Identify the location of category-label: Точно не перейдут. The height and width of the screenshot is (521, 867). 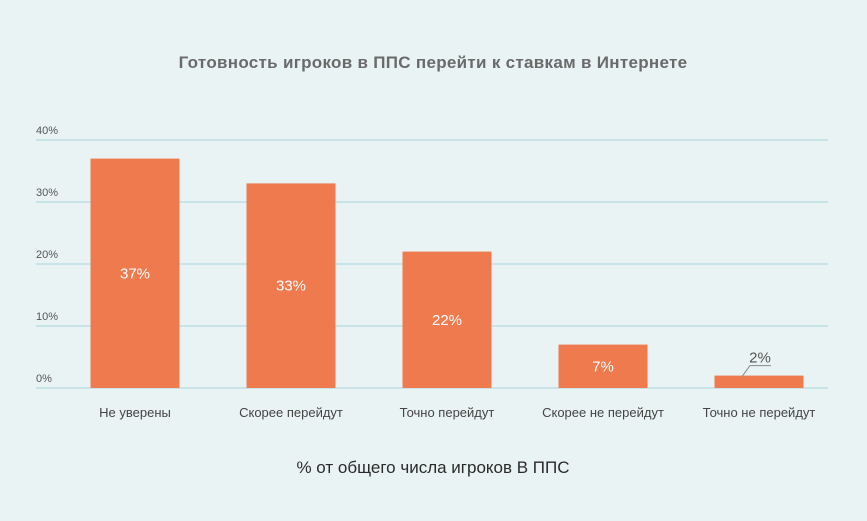
(759, 412).